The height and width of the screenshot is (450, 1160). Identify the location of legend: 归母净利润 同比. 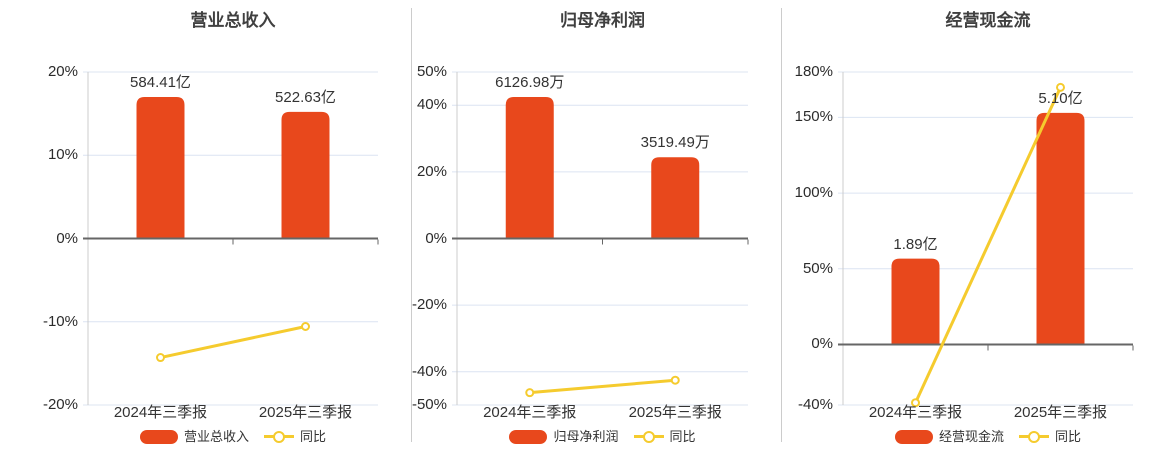
(602, 436).